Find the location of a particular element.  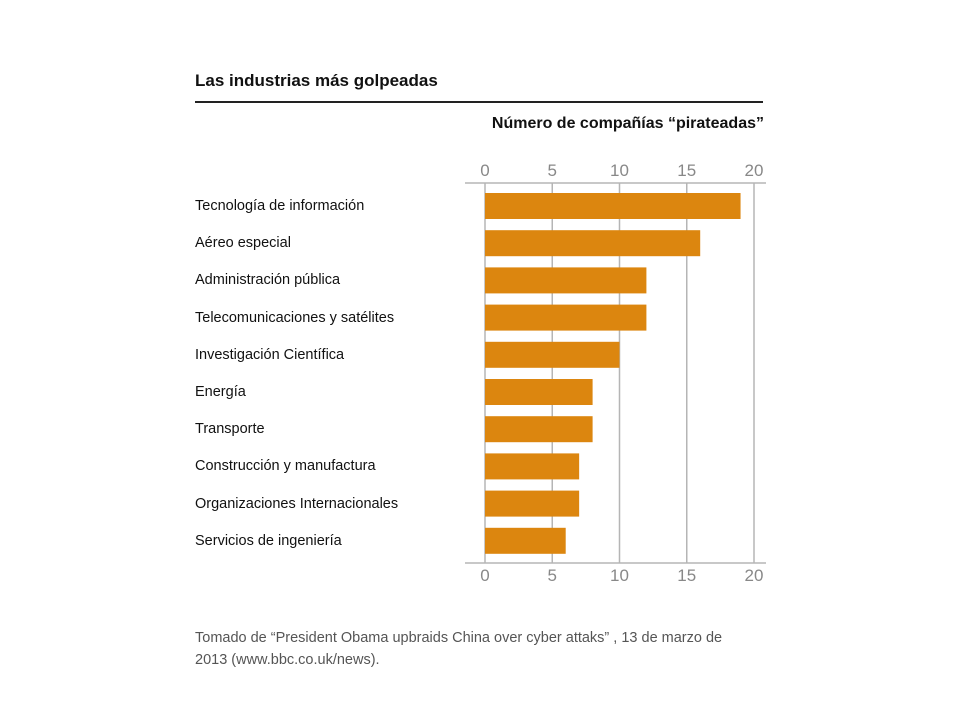

top-tick-label-3: 15 is located at coordinates (686, 170).